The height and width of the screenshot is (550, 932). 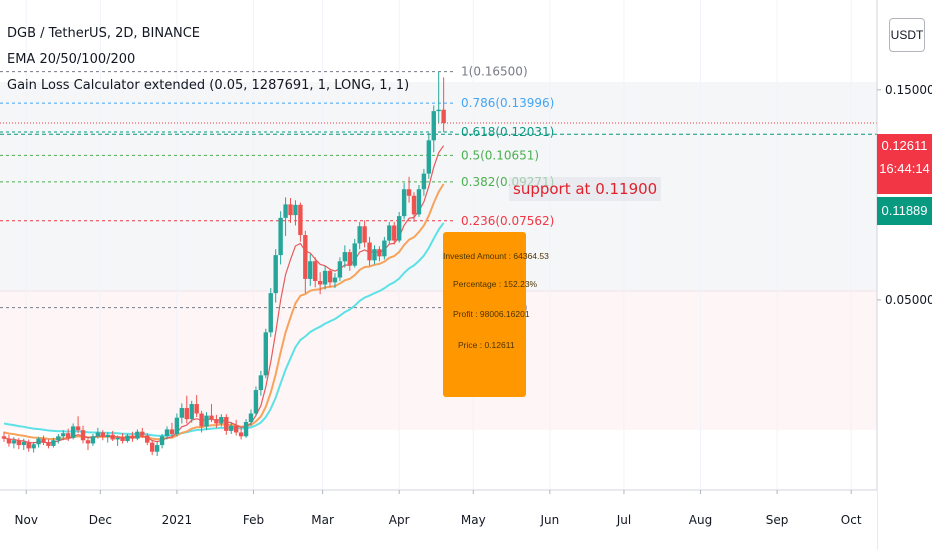 I want to click on time-tick-label-feb: Feb, so click(x=253, y=520).